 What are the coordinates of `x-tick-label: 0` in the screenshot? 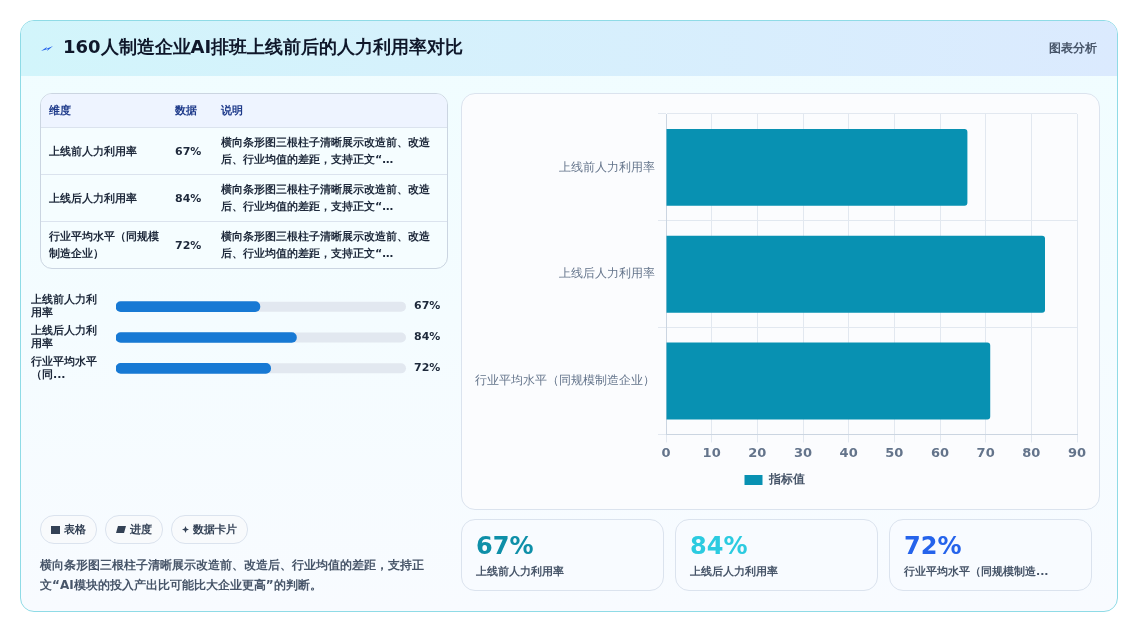 It's located at (666, 452).